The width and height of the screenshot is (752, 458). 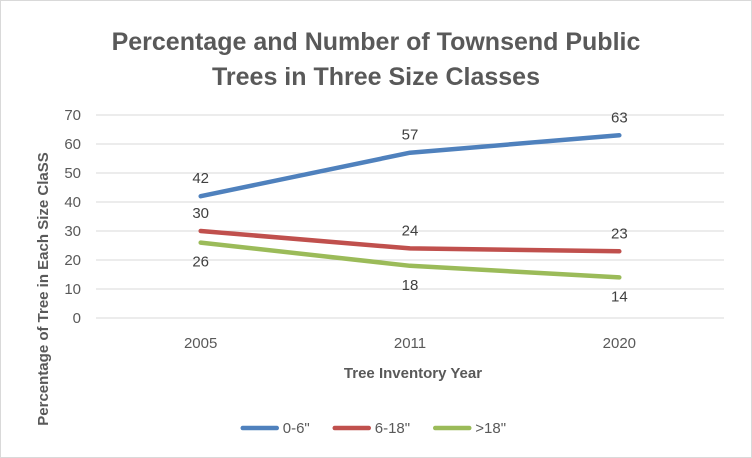 What do you see at coordinates (619, 343) in the screenshot?
I see `x-tick-label: 2020` at bounding box center [619, 343].